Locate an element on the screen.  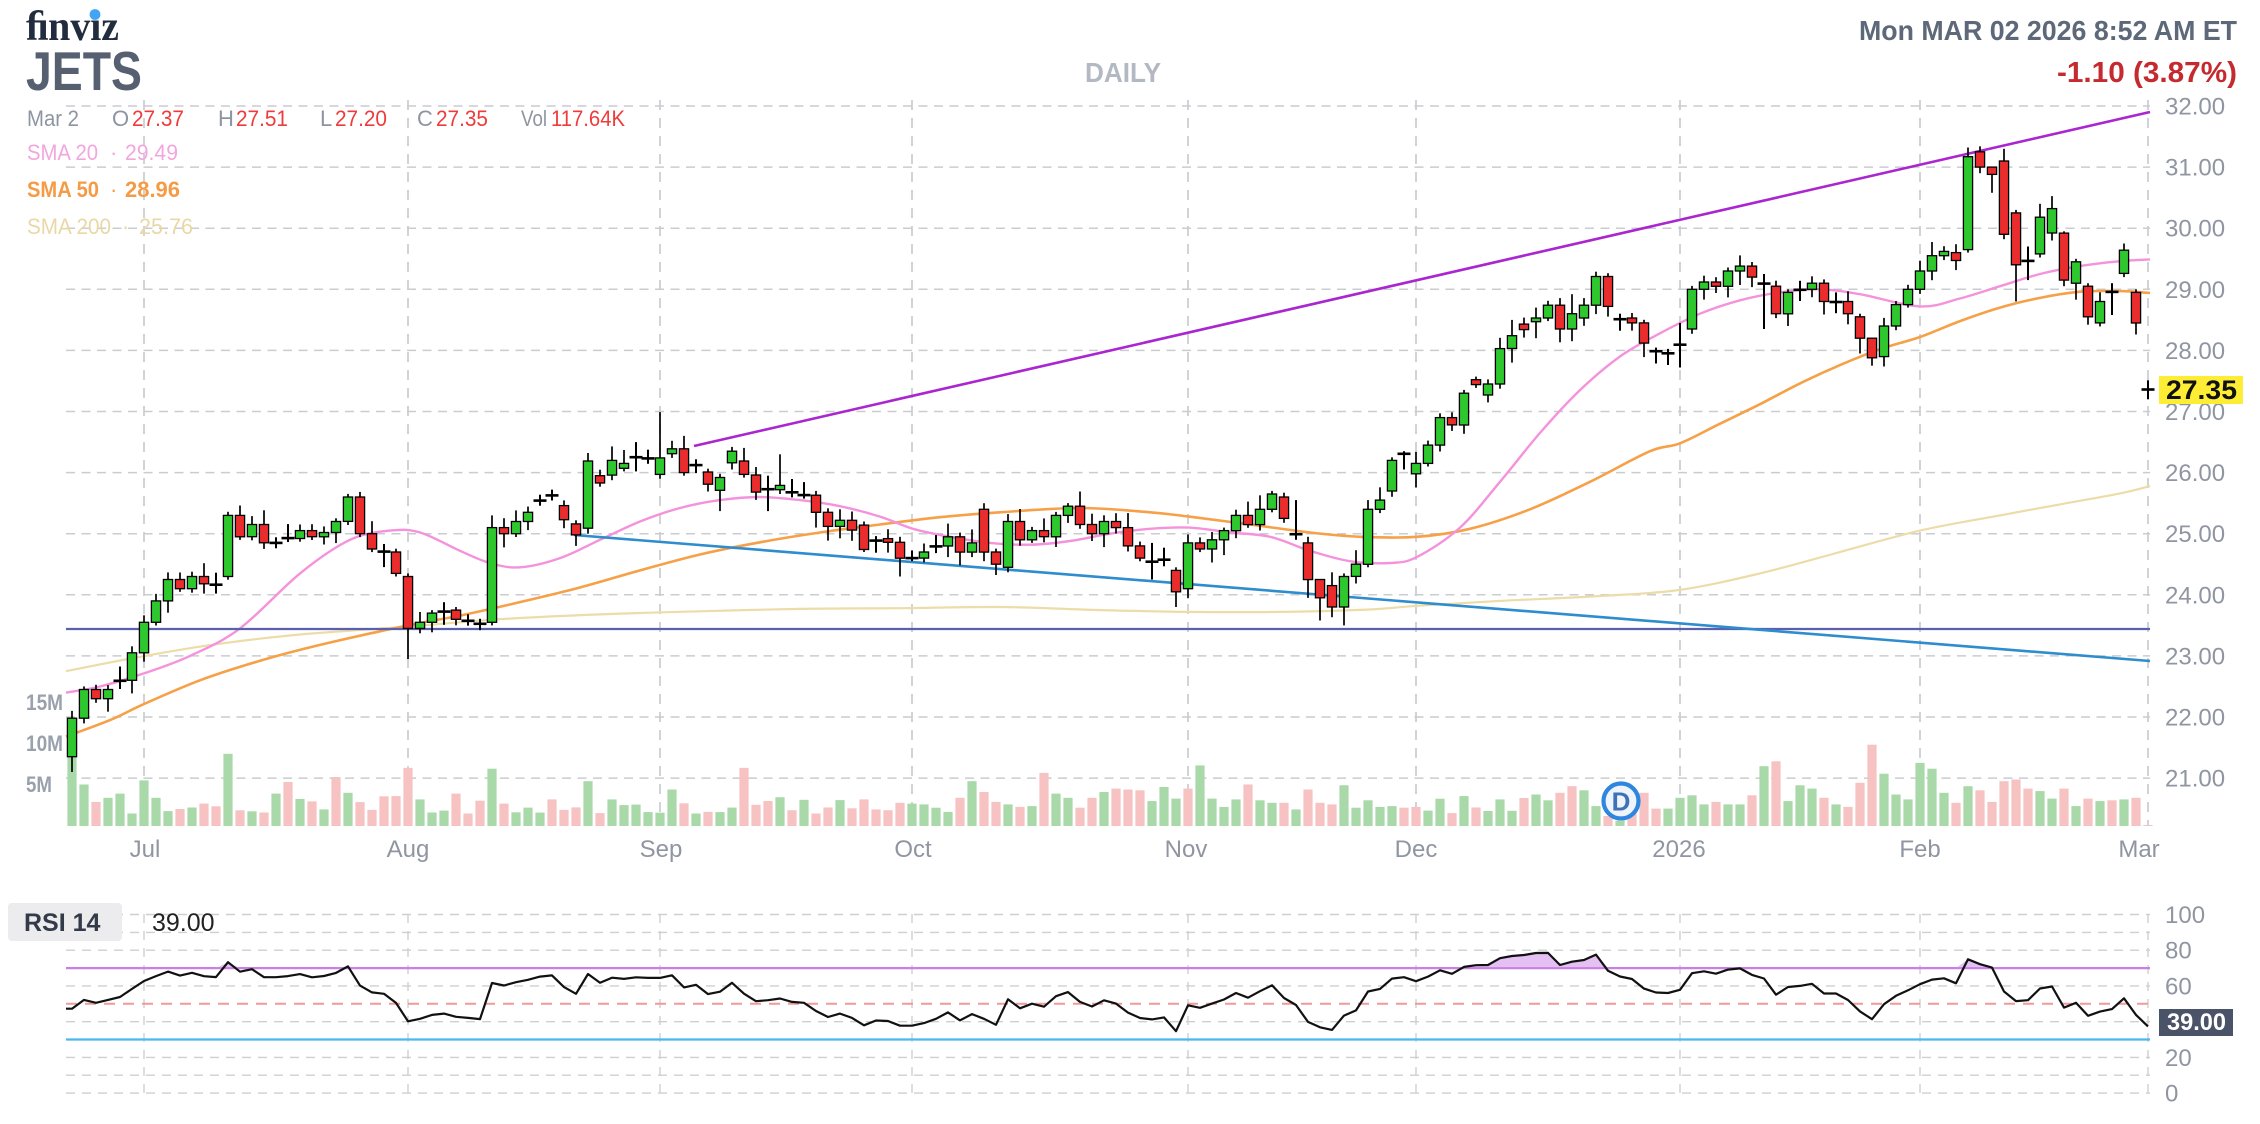
svg-text: Mon MAR 02 2026 8:52 AM ET is located at coordinates (2048, 30).